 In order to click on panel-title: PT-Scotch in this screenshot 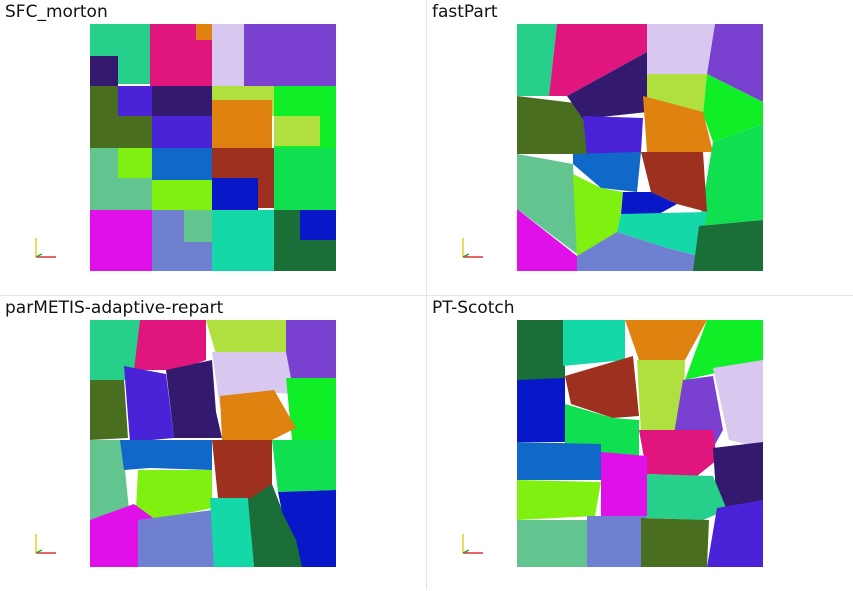, I will do `click(473, 308)`.